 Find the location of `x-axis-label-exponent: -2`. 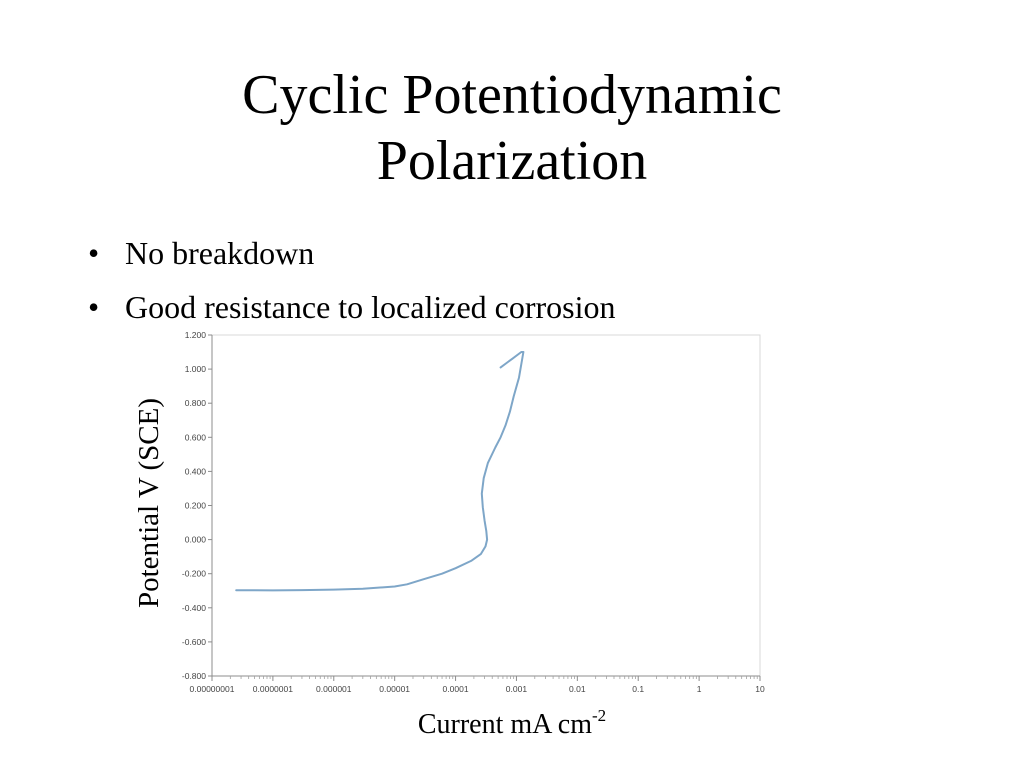

x-axis-label-exponent: -2 is located at coordinates (599, 715).